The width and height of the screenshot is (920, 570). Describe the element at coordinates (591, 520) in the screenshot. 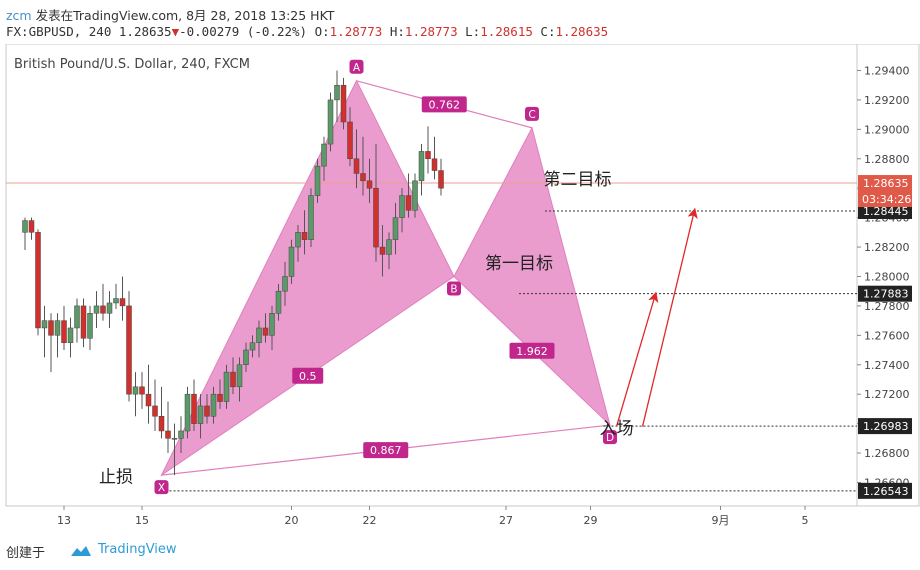

I see `x-tick-label: 29` at that location.